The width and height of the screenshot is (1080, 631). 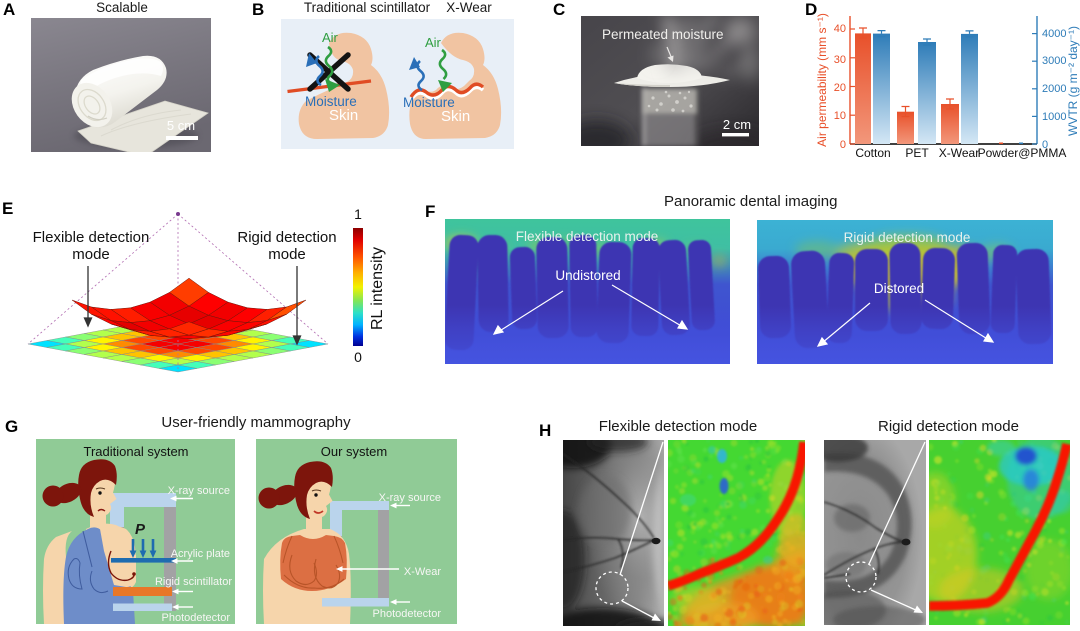 What do you see at coordinates (358, 214) in the screenshot?
I see `svg-text: 1` at bounding box center [358, 214].